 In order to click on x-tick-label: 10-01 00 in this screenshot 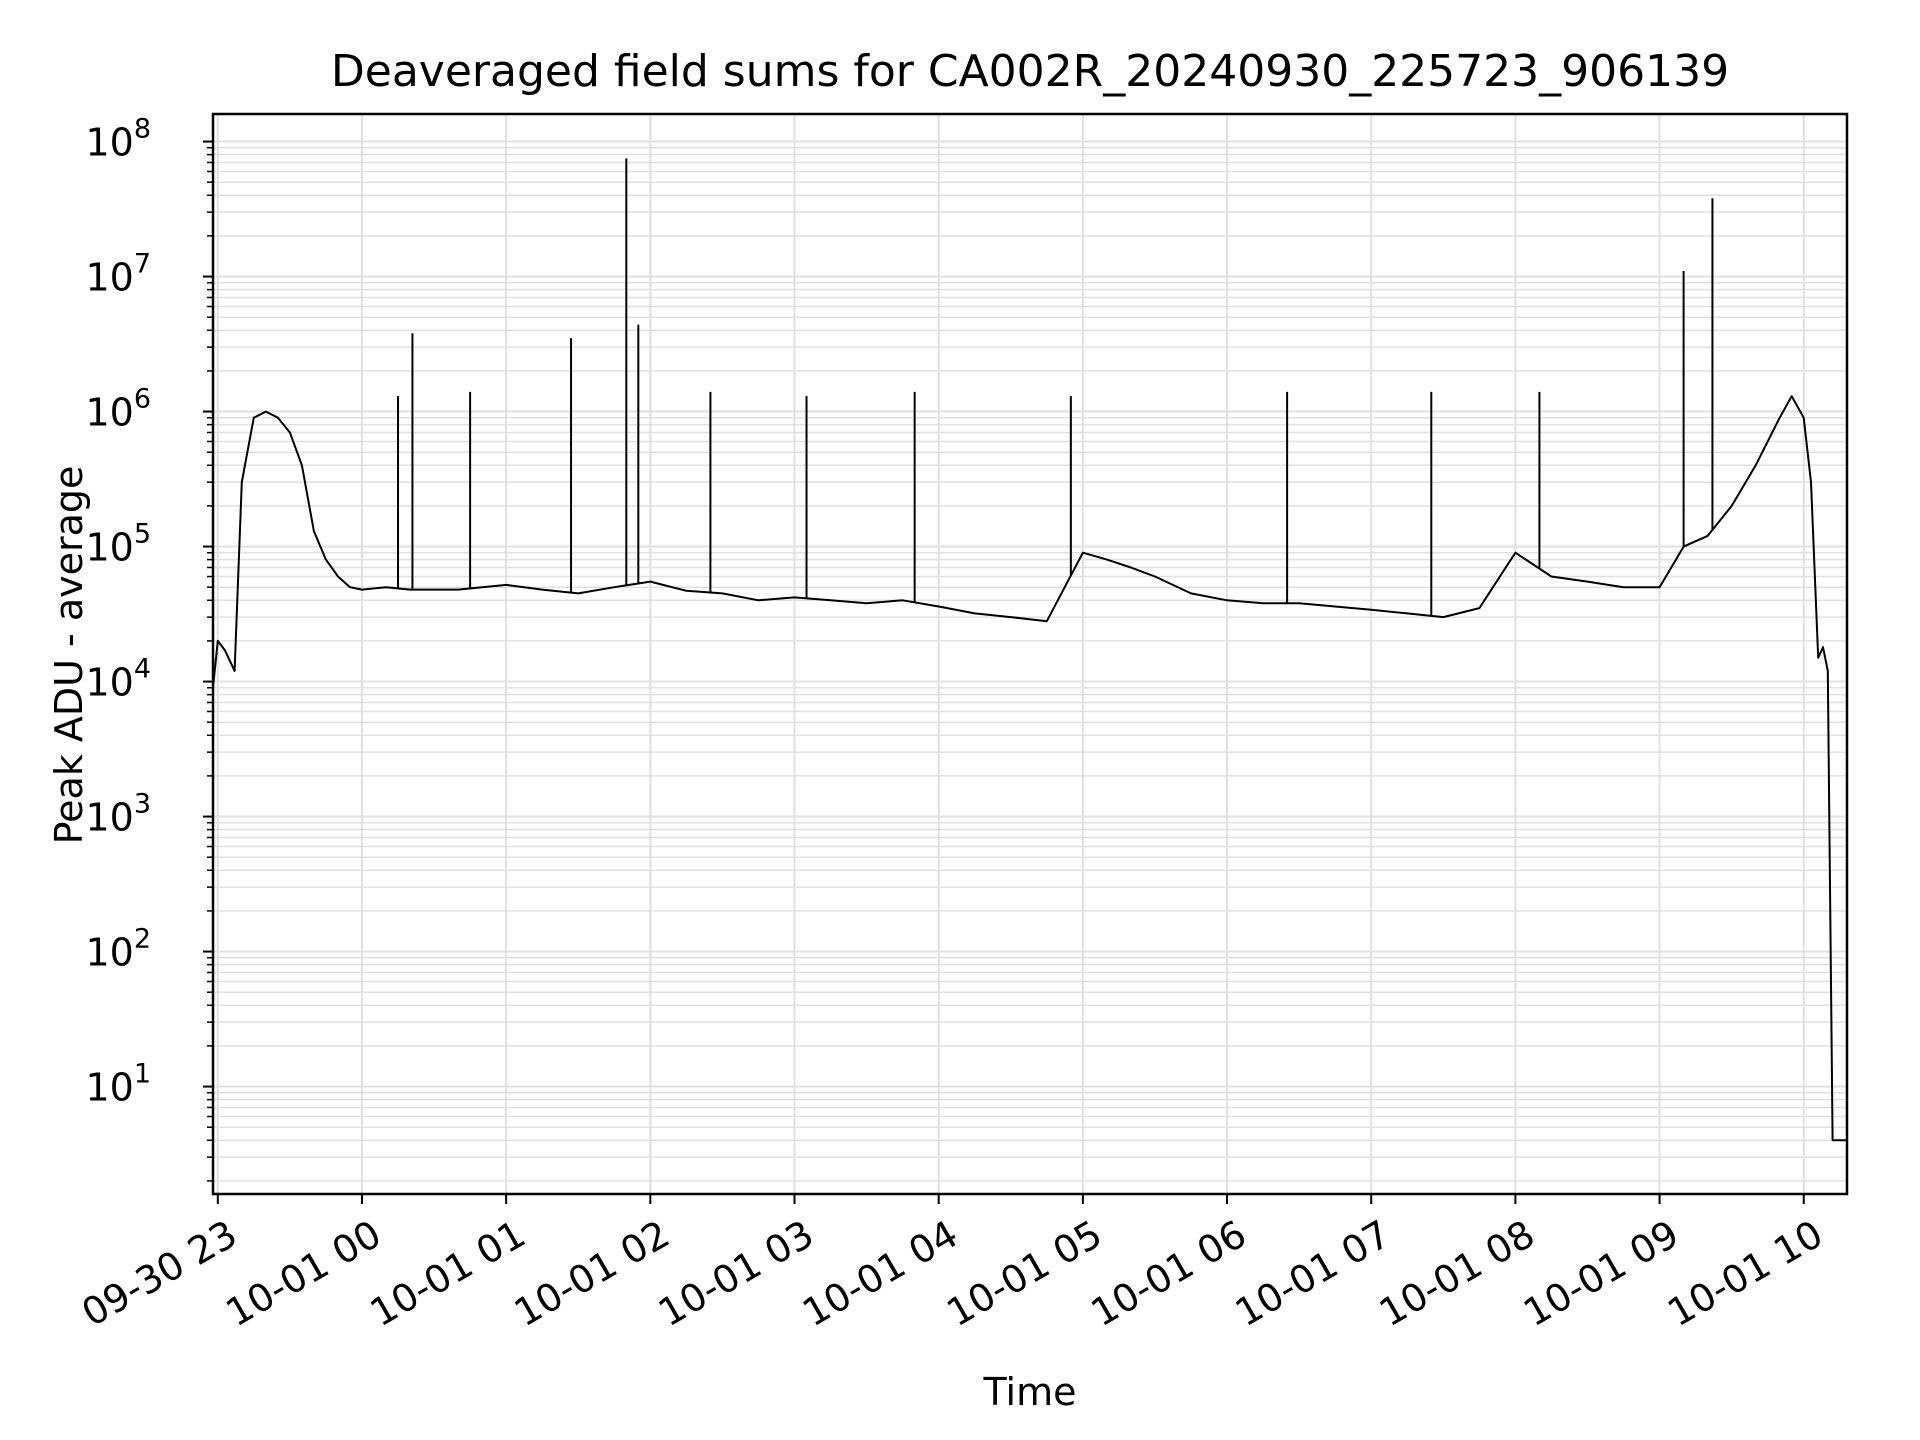, I will do `click(304, 1274)`.